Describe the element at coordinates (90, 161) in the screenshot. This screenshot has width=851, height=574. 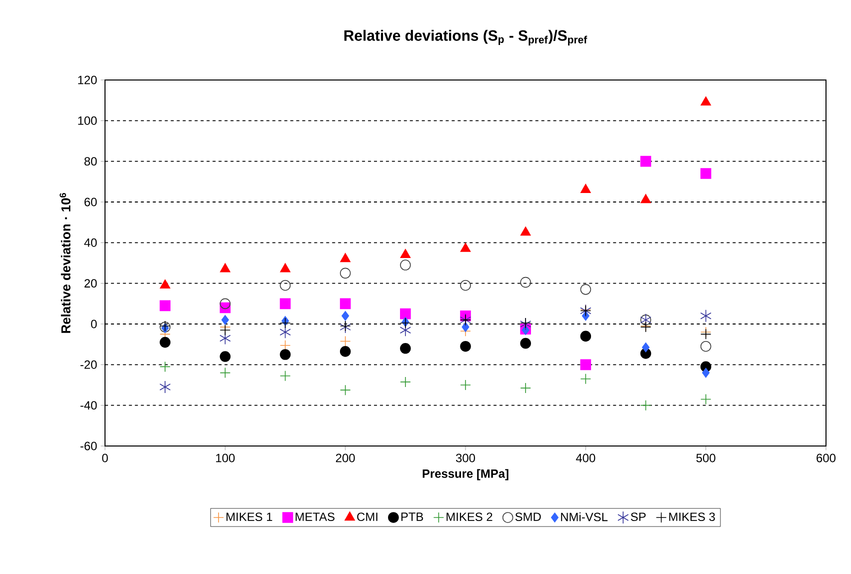
I see `y-tick-label: 80` at that location.